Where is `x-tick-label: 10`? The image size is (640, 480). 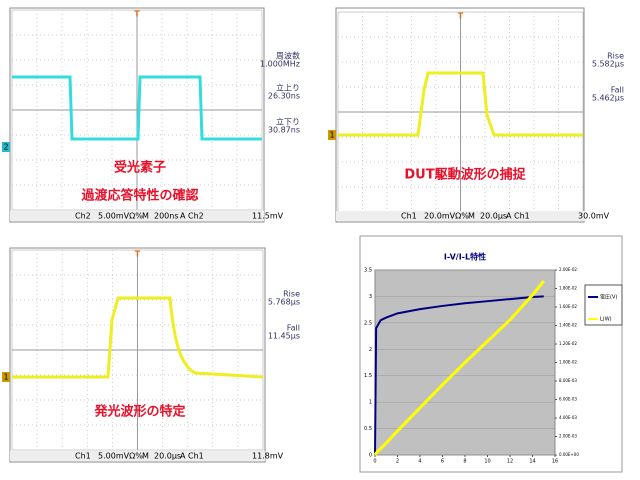
x-tick-label: 10 is located at coordinates (487, 462).